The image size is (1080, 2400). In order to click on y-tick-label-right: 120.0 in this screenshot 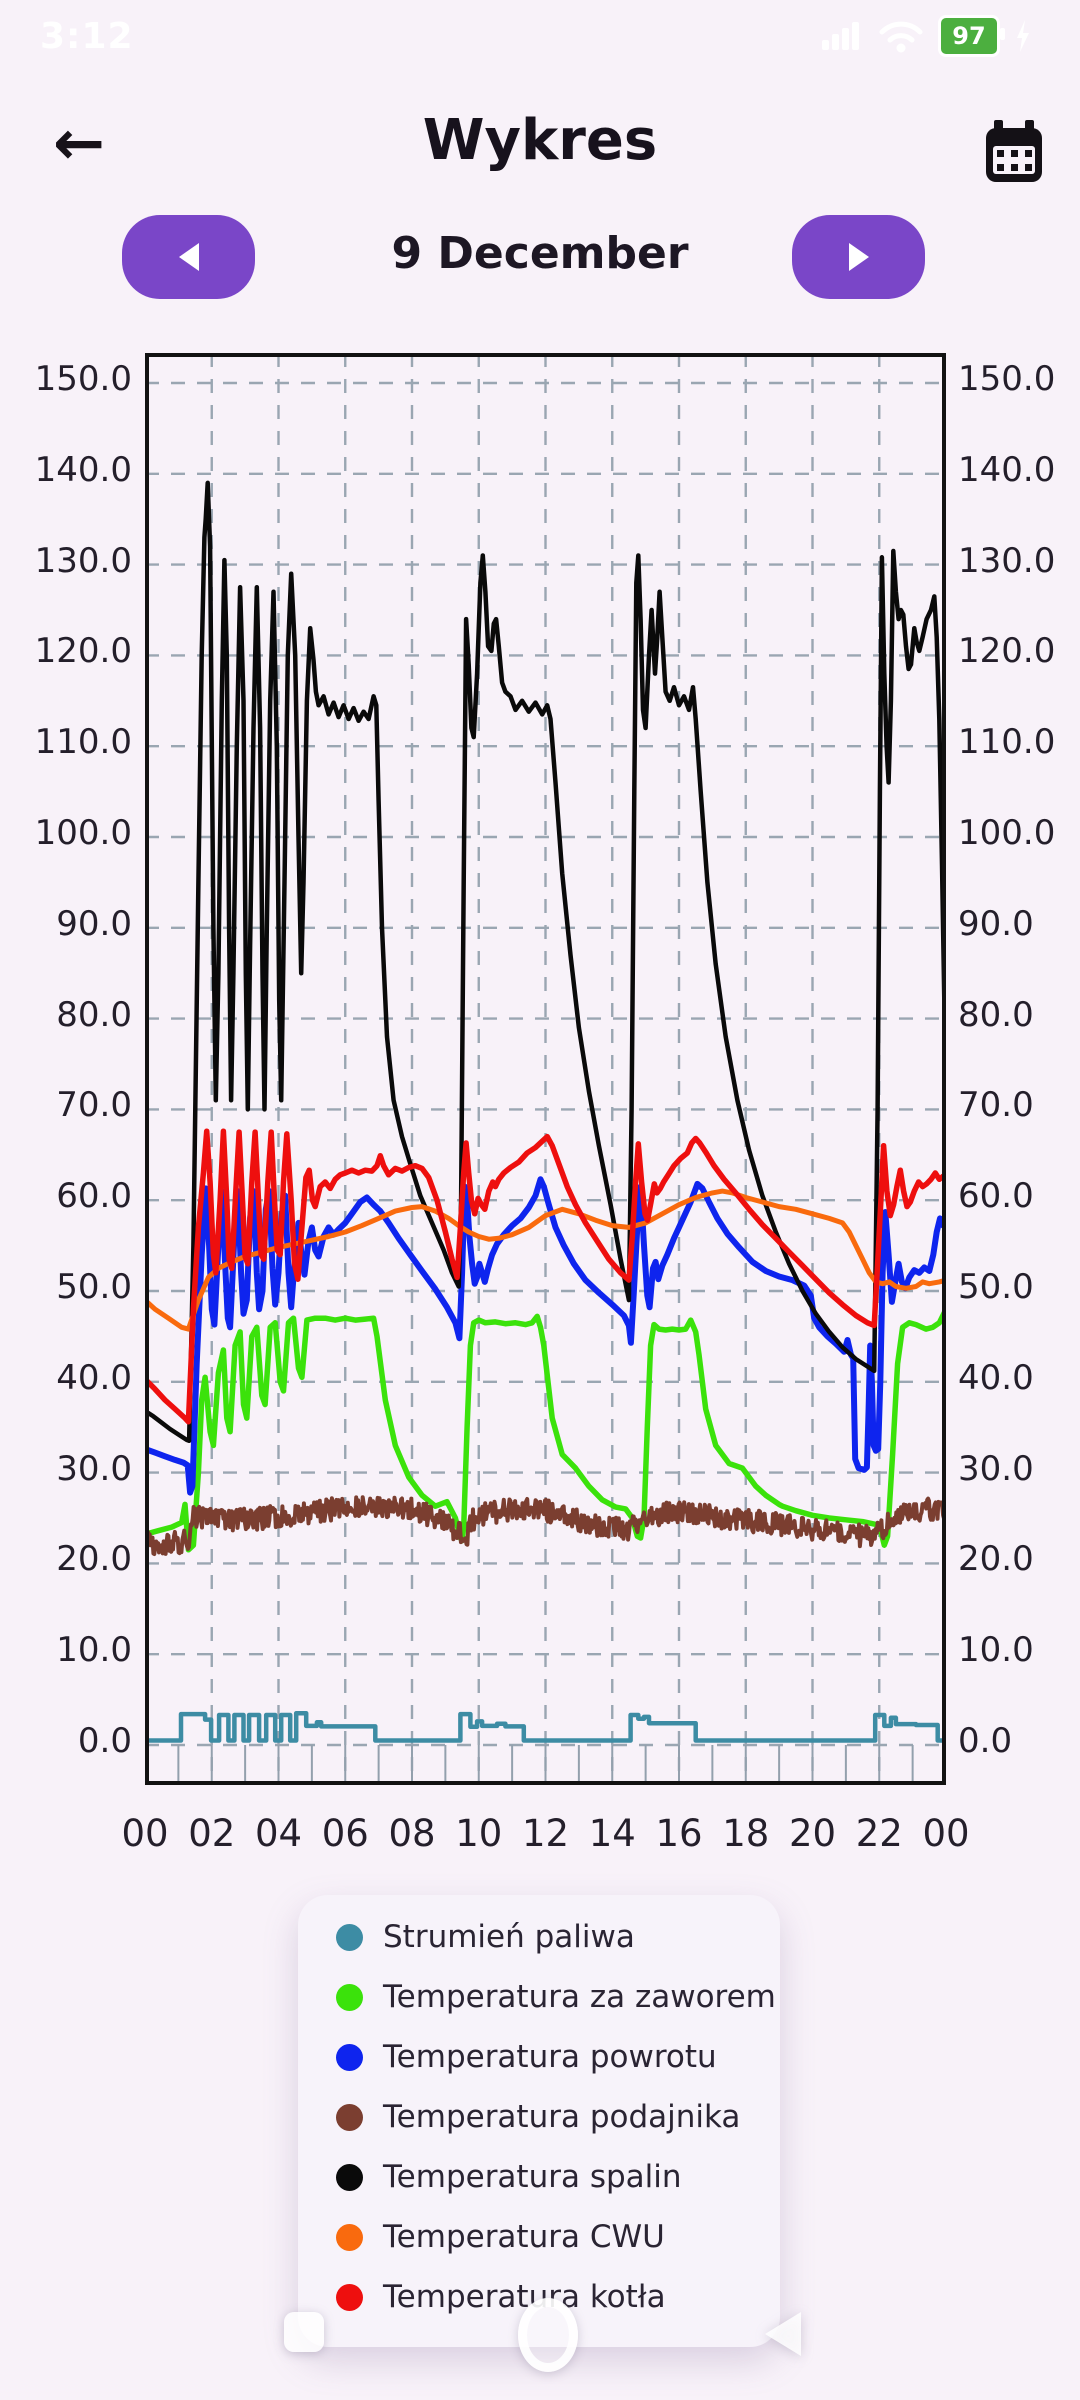, I will do `click(1007, 651)`.